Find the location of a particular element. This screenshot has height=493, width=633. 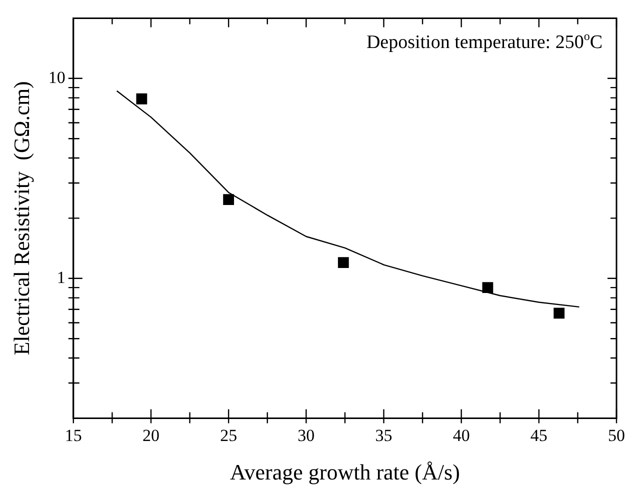

y-tick-label: 10 is located at coordinates (57, 77).